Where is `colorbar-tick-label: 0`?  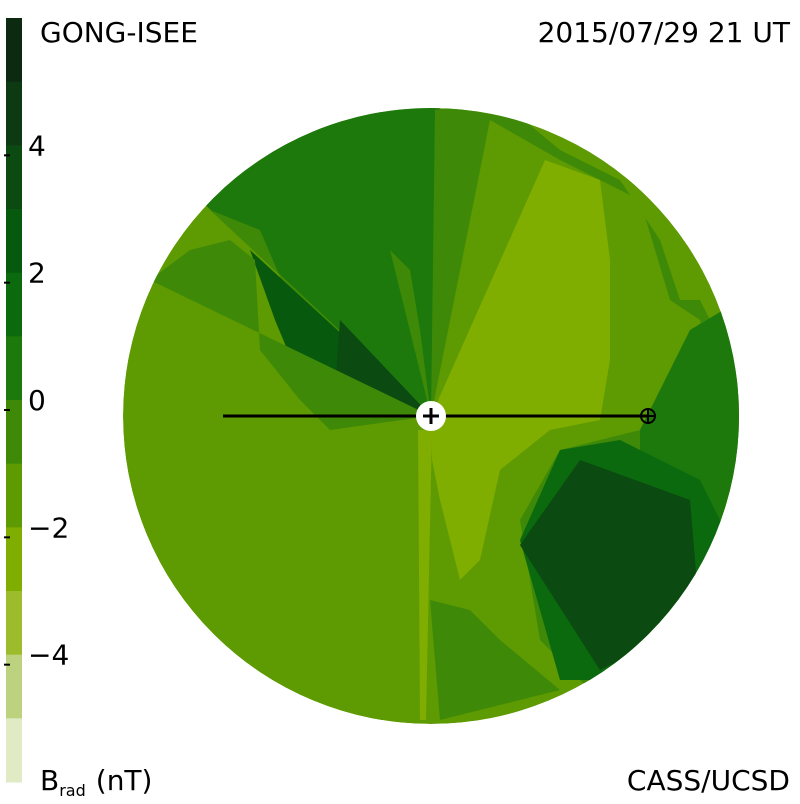 colorbar-tick-label: 0 is located at coordinates (37, 400).